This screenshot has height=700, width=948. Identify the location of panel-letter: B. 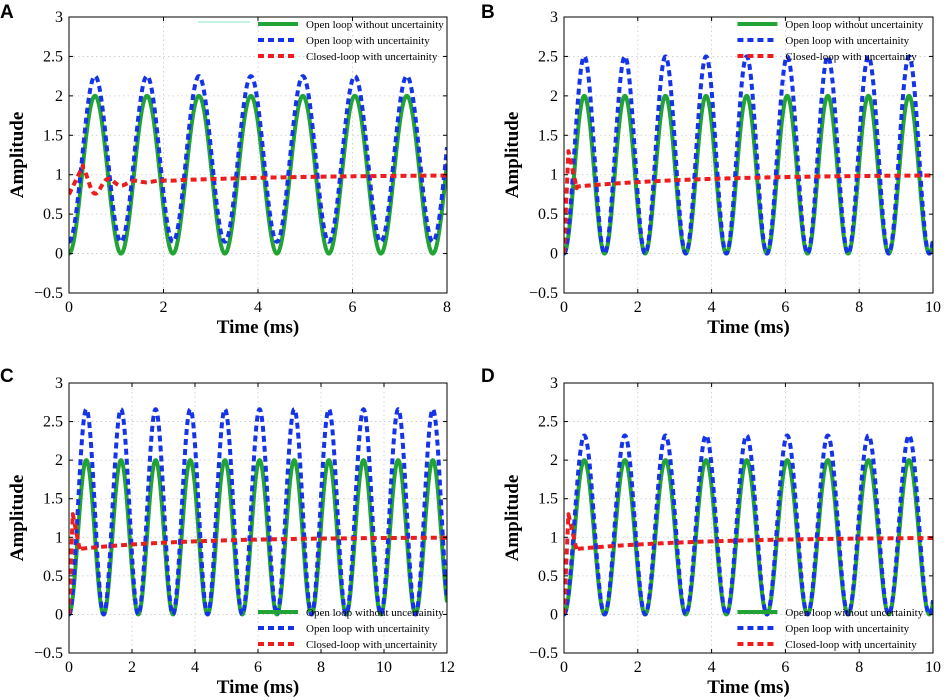
(488, 12).